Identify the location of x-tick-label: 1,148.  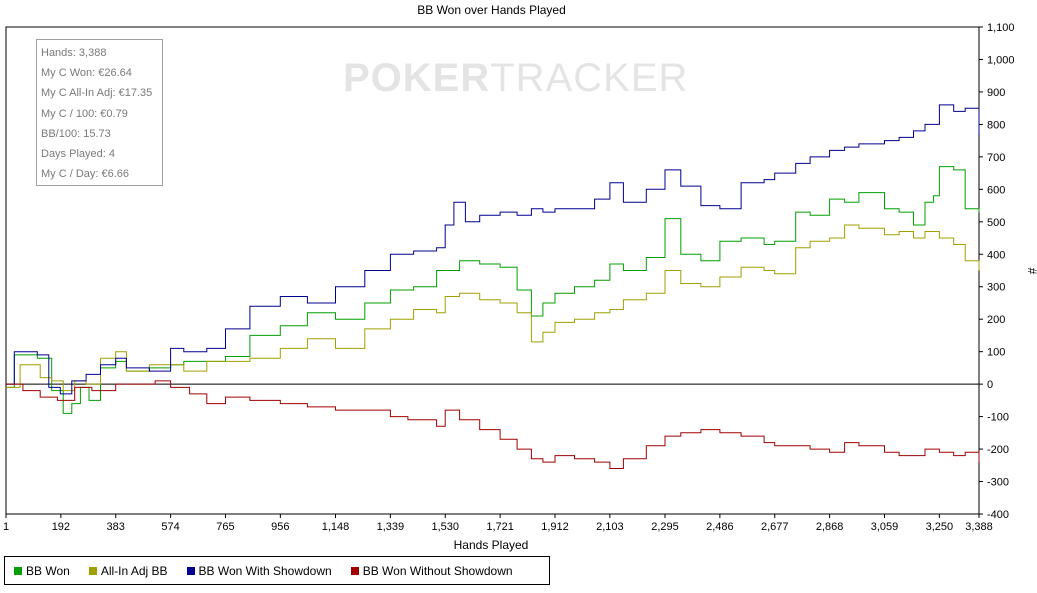
(336, 527).